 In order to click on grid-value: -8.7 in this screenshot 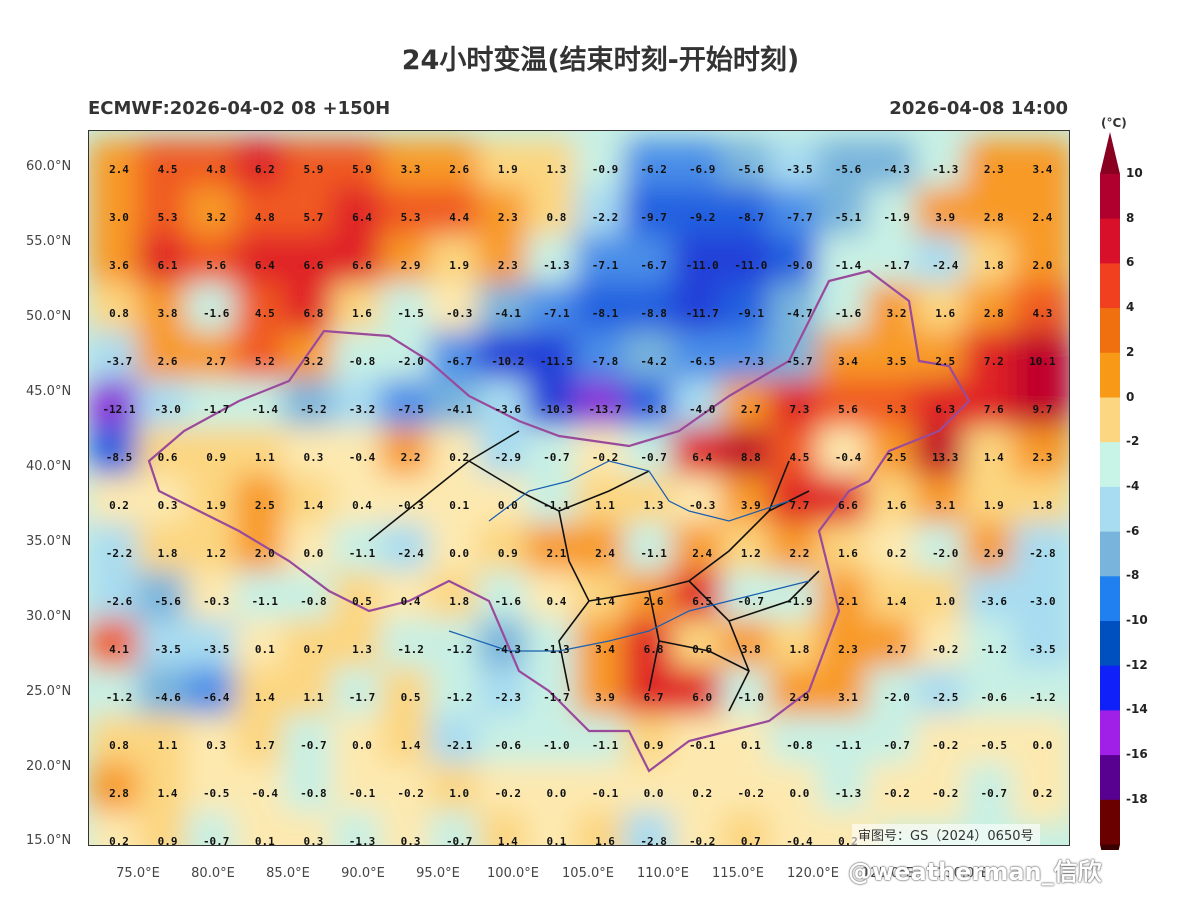, I will do `click(751, 217)`.